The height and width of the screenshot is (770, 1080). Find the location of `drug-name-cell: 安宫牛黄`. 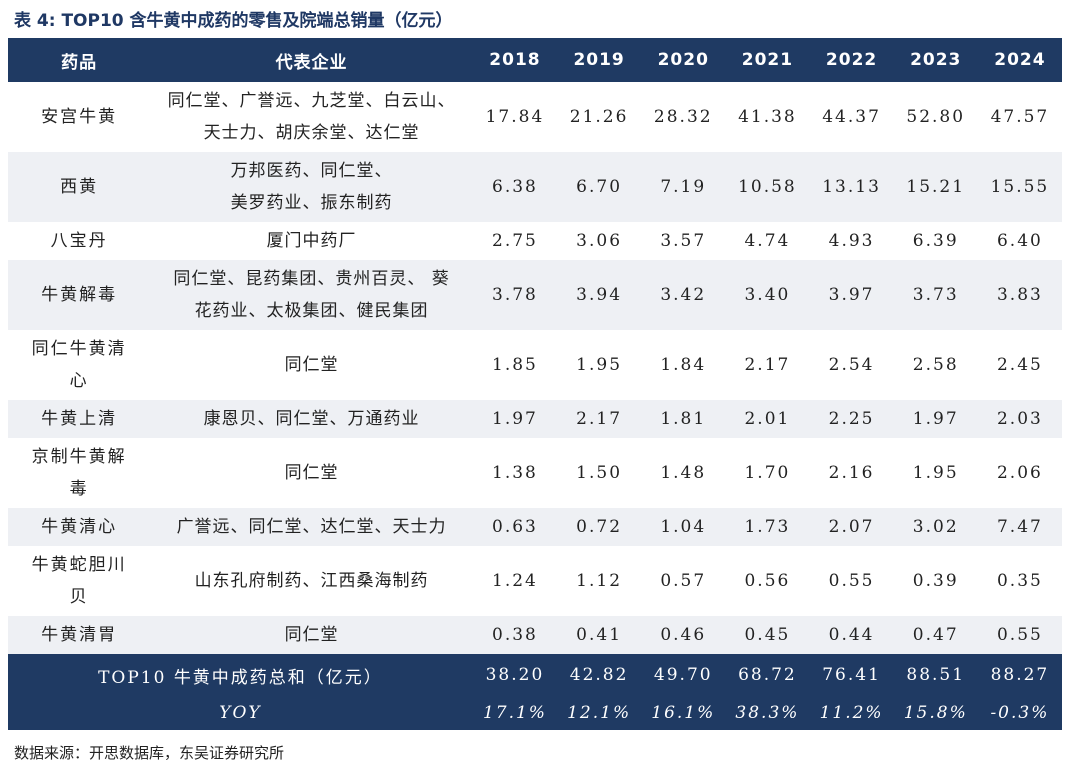

drug-name-cell: 安宫牛黄 is located at coordinates (79, 117).